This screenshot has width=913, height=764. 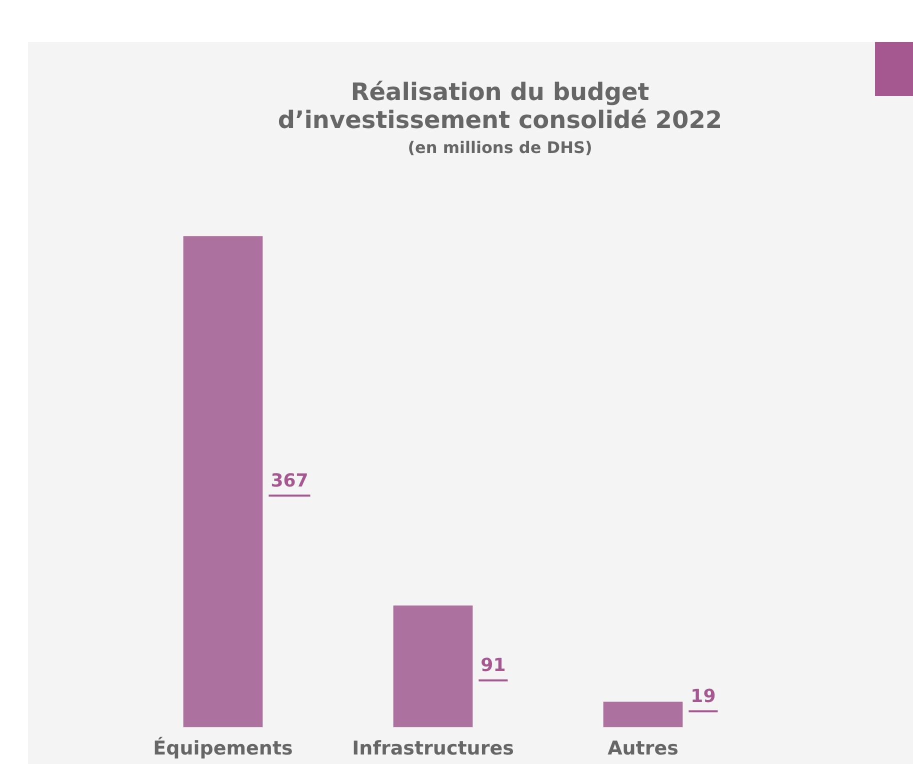 I want to click on data-label: 367, so click(x=289, y=481).